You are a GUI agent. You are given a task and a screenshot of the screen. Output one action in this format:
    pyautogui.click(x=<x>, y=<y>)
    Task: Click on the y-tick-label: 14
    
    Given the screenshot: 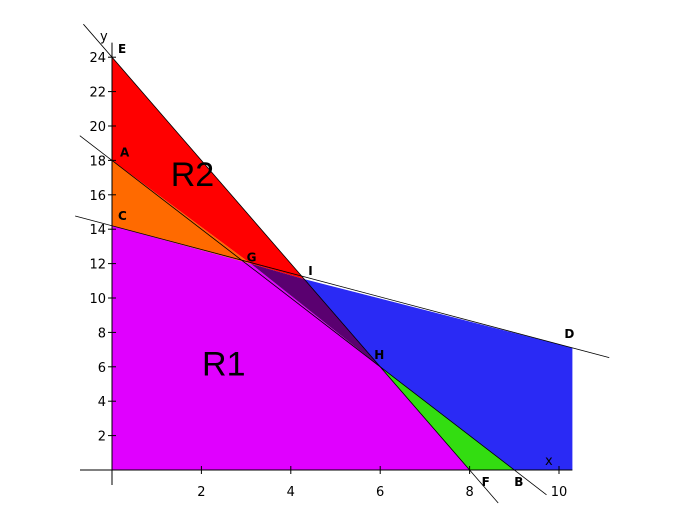 What is the action you would take?
    pyautogui.click(x=97, y=230)
    